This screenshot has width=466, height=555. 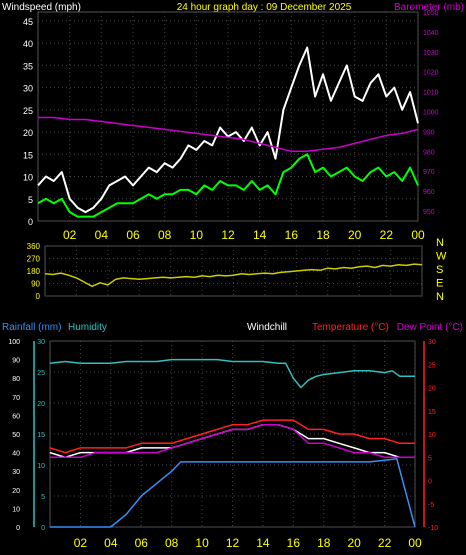 I want to click on average-series, so click(x=228, y=185).